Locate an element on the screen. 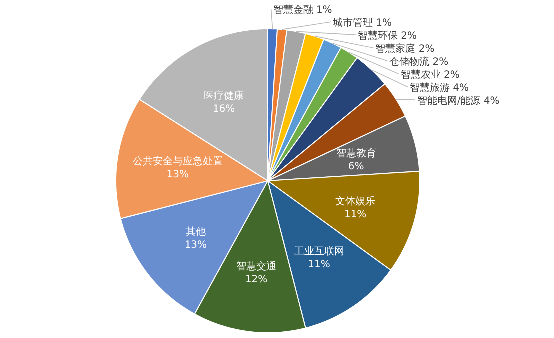 This screenshot has width=554, height=338. slice-label: 智慧农业 2% is located at coordinates (430, 75).